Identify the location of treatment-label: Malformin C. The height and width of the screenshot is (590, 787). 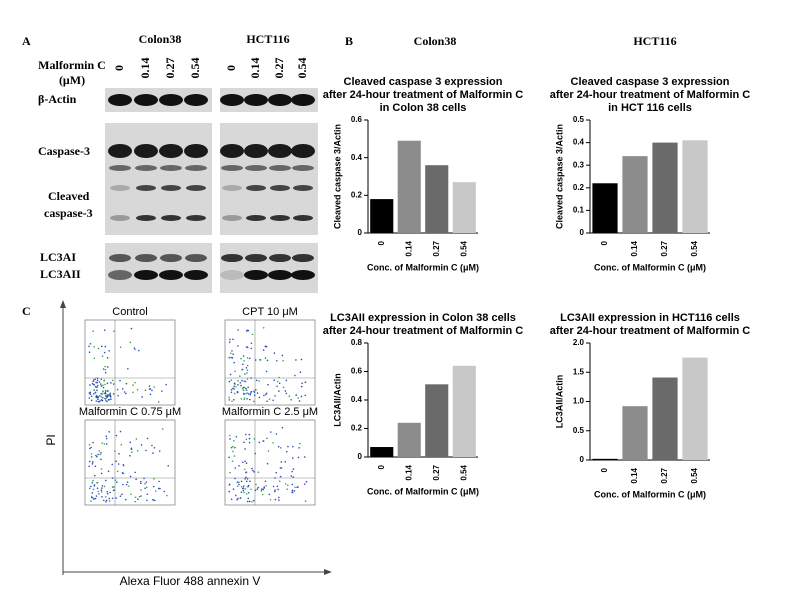
(72, 65).